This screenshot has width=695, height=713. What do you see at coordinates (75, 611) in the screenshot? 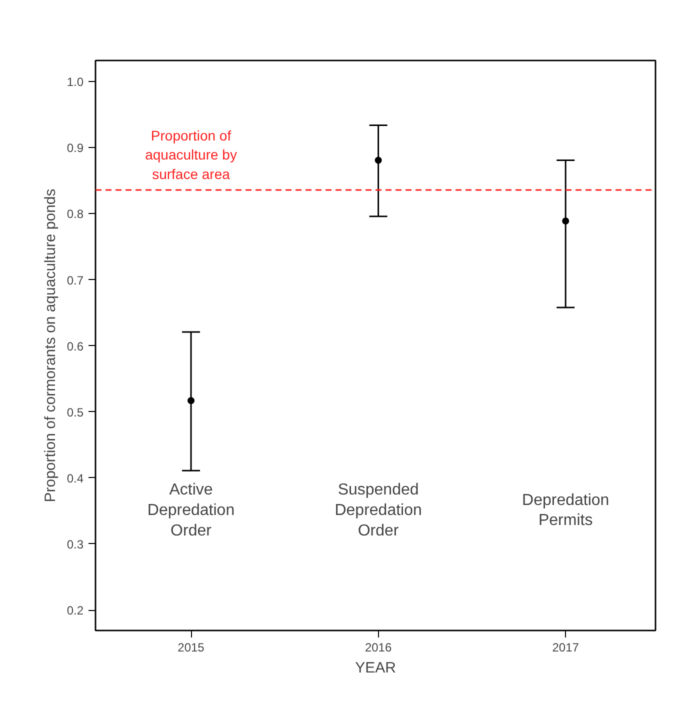
I see `y-tick-label: 0.2` at bounding box center [75, 611].